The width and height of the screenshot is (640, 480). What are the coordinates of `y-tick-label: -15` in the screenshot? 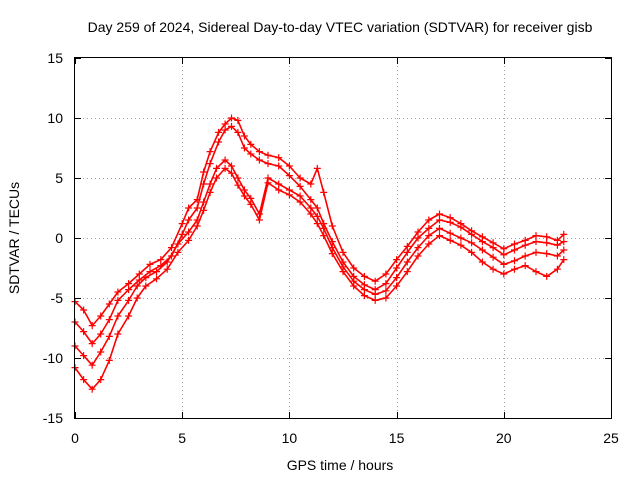 It's located at (53, 418).